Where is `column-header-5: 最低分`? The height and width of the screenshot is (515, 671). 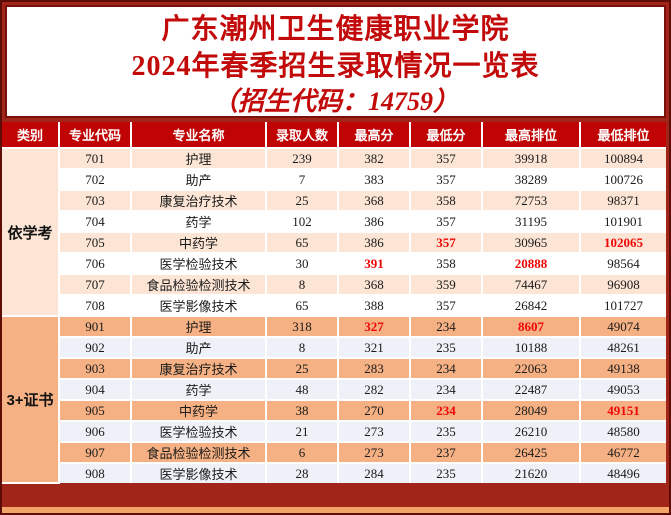
column-header-5: 最低分 is located at coordinates (446, 135).